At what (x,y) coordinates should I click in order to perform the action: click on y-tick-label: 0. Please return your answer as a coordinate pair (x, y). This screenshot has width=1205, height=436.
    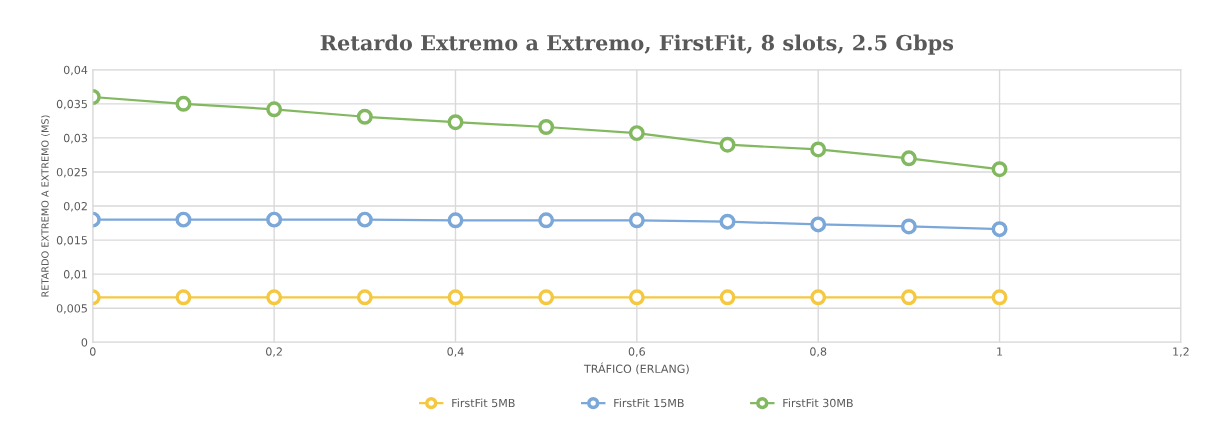
    Looking at the image, I should click on (84, 342).